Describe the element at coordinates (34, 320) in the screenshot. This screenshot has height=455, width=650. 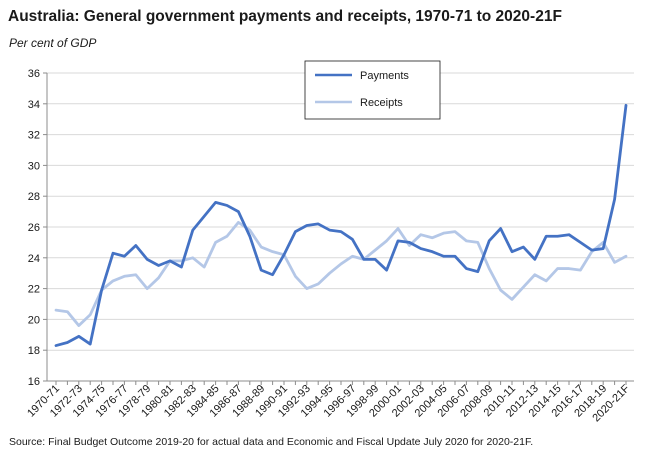
I see `y-tick-label: 20` at that location.